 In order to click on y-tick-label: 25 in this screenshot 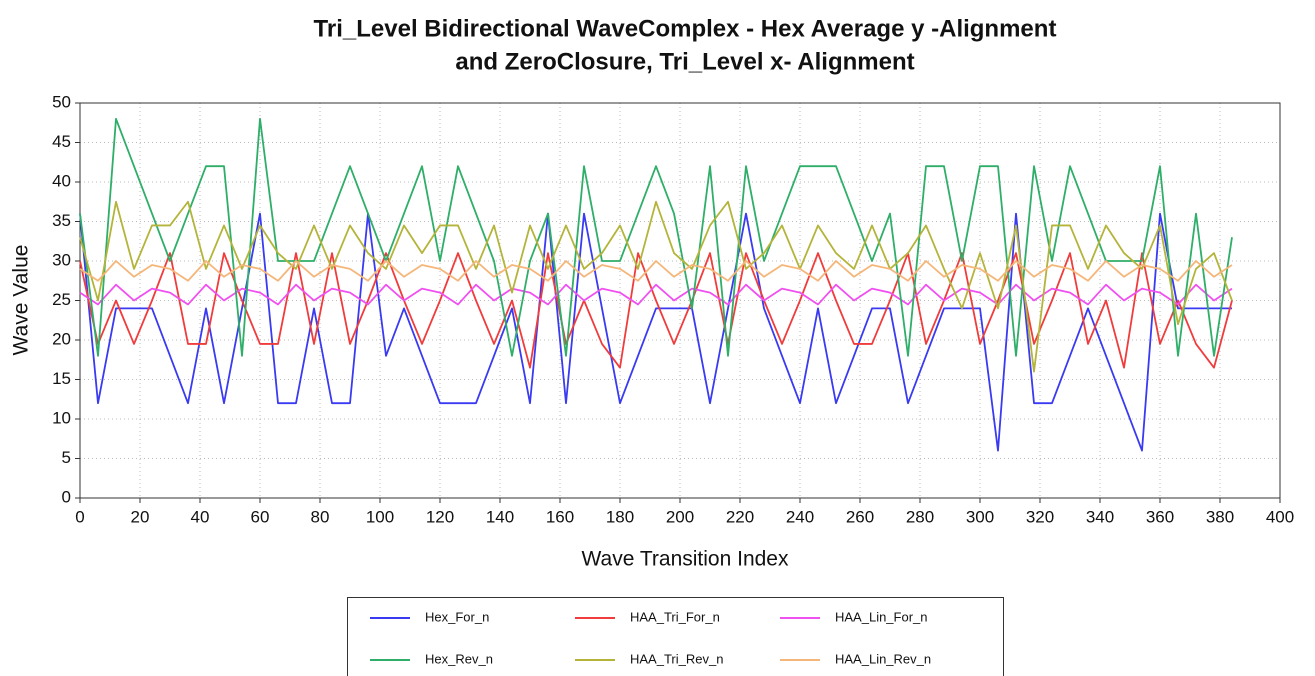, I will do `click(61, 299)`.